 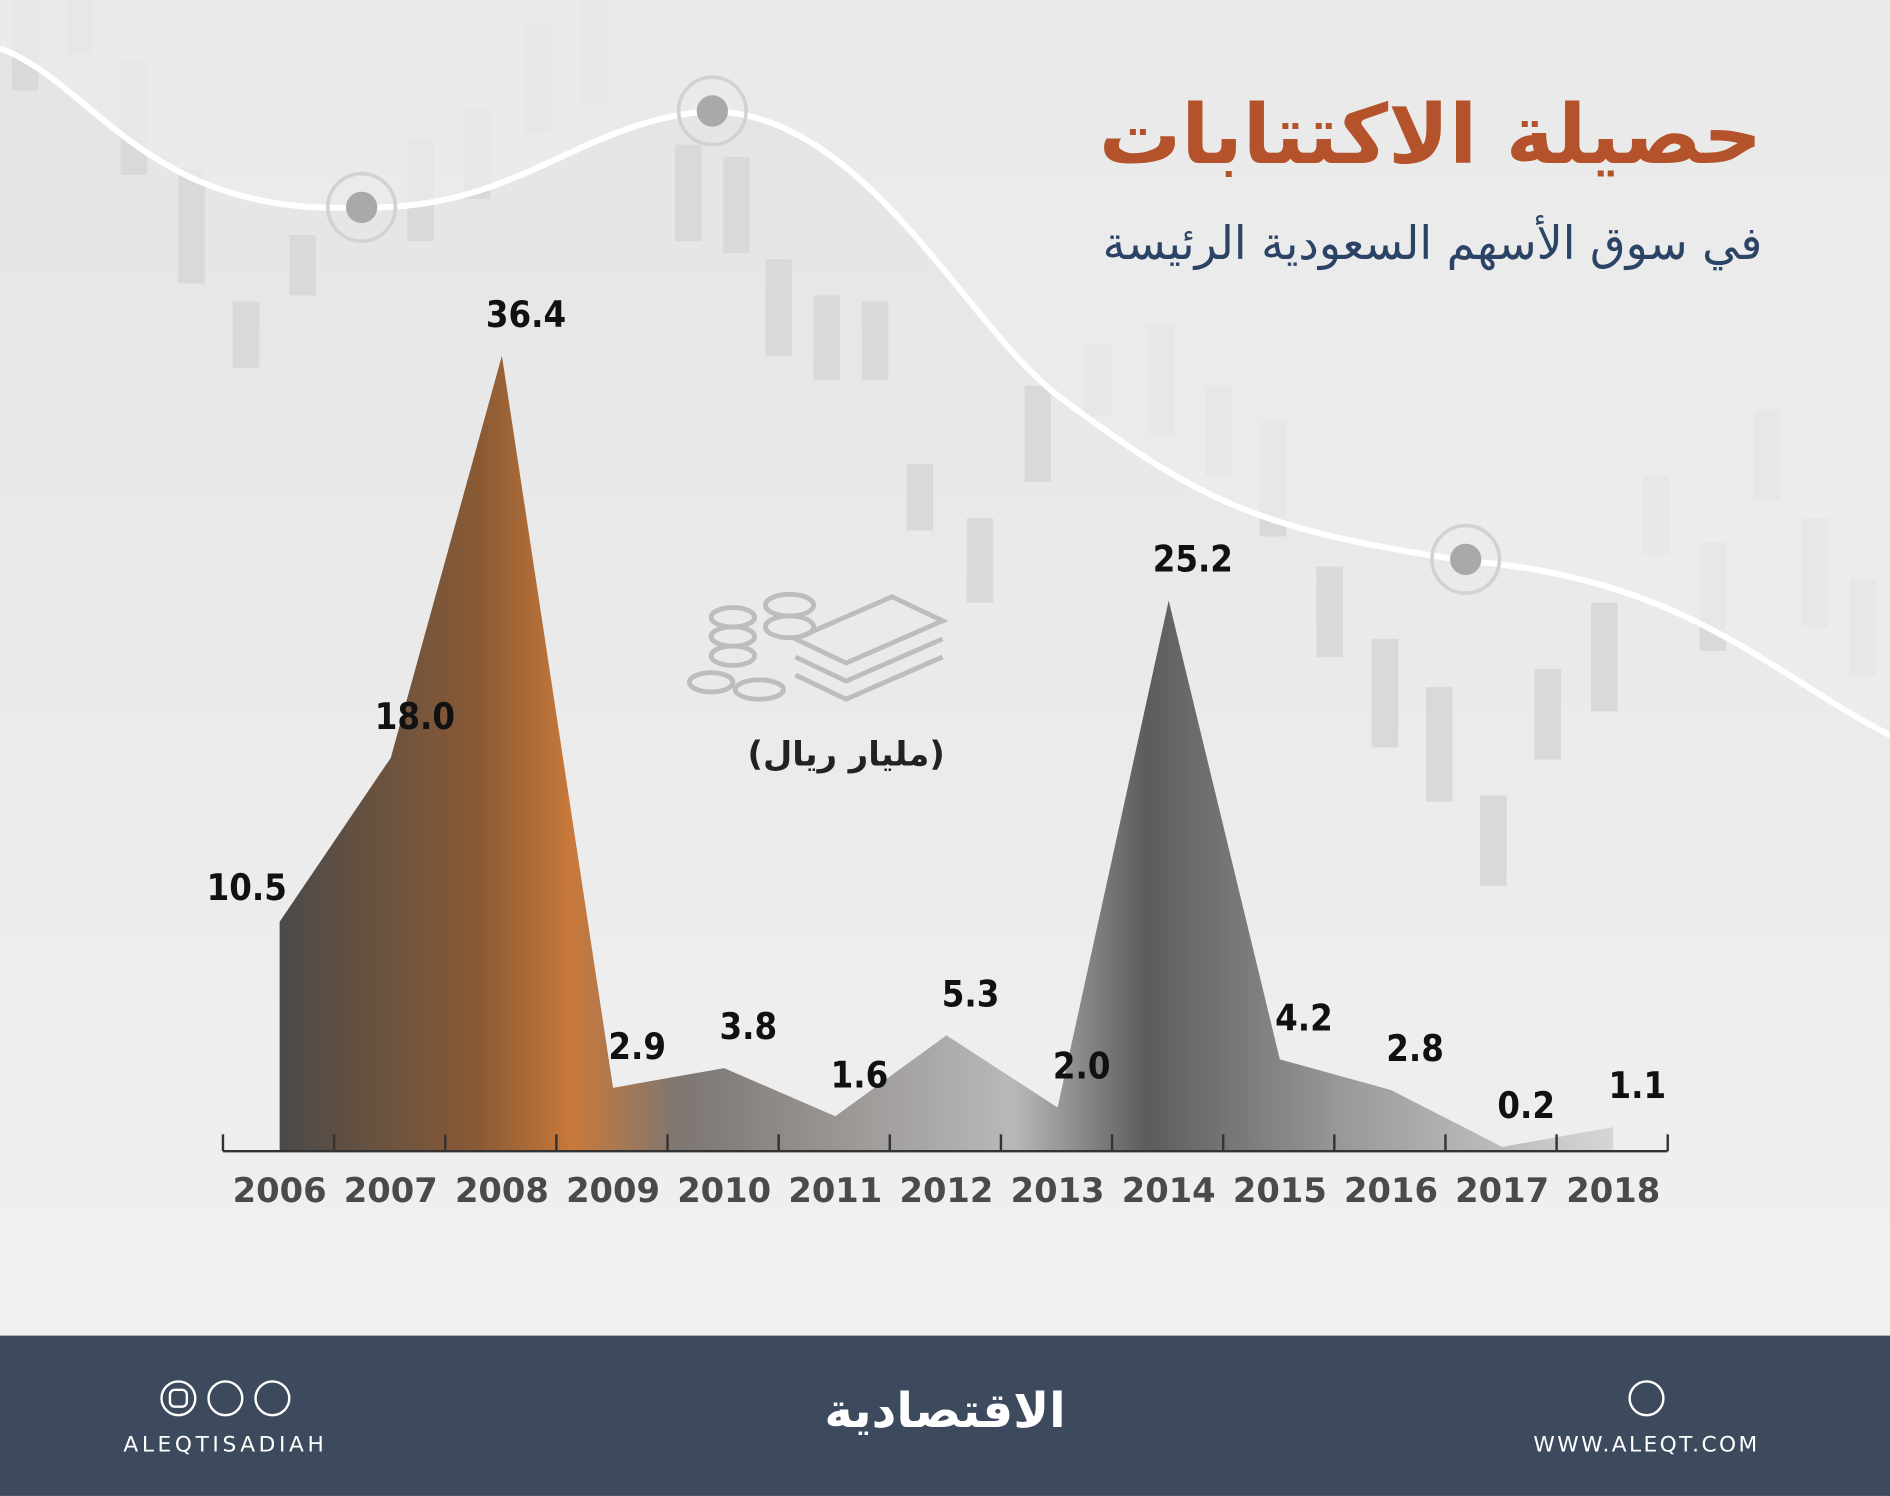 I want to click on footer-website: WWW.ALEQT.COM, so click(x=1646, y=1444).